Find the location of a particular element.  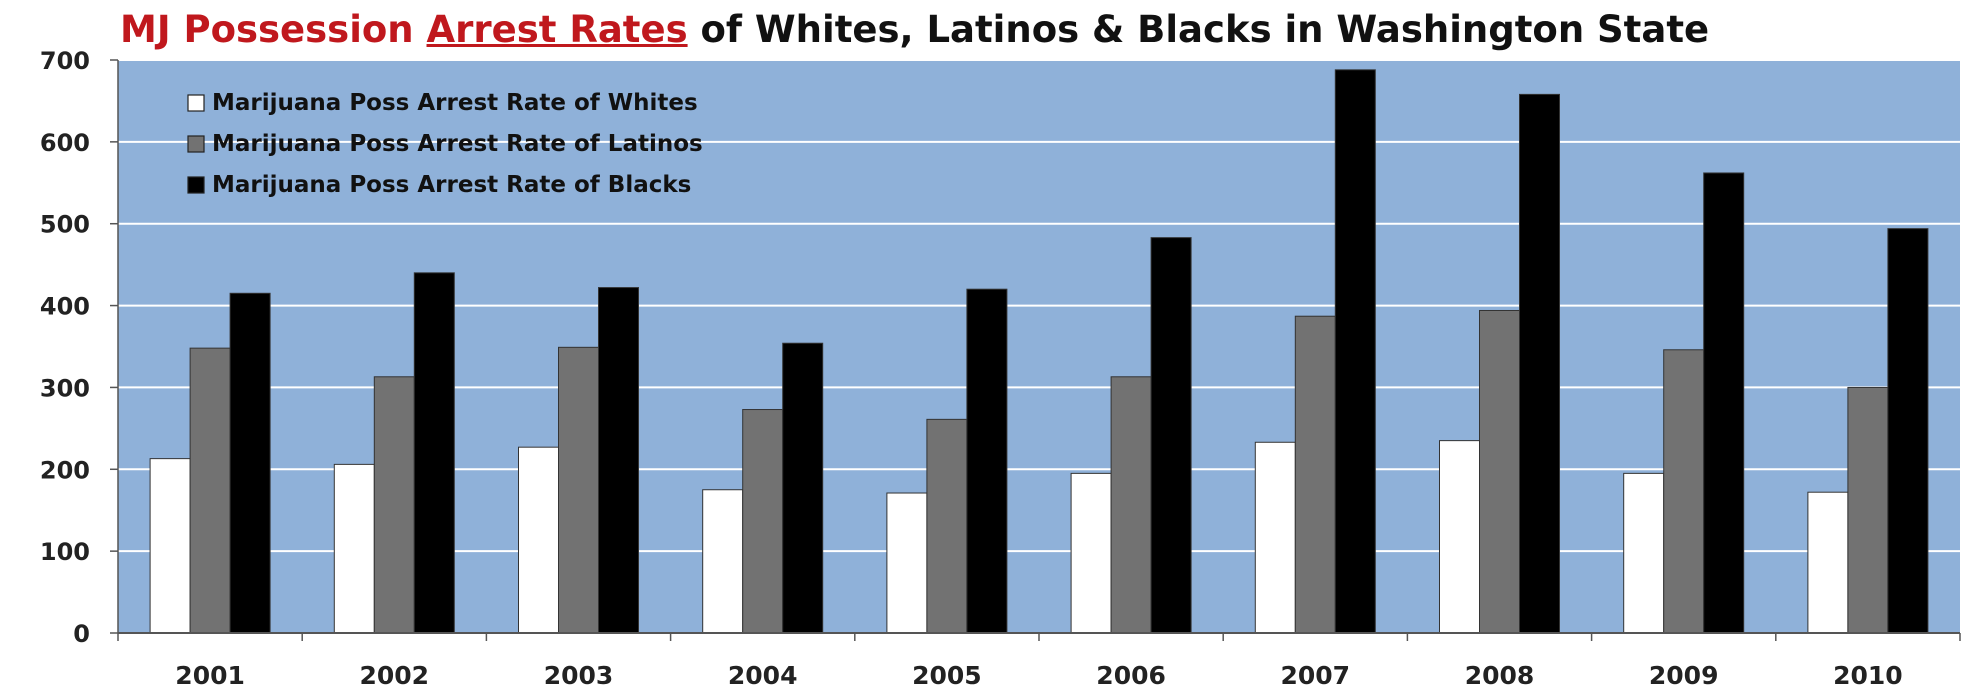

y-tick-label: 200 is located at coordinates (65, 470).